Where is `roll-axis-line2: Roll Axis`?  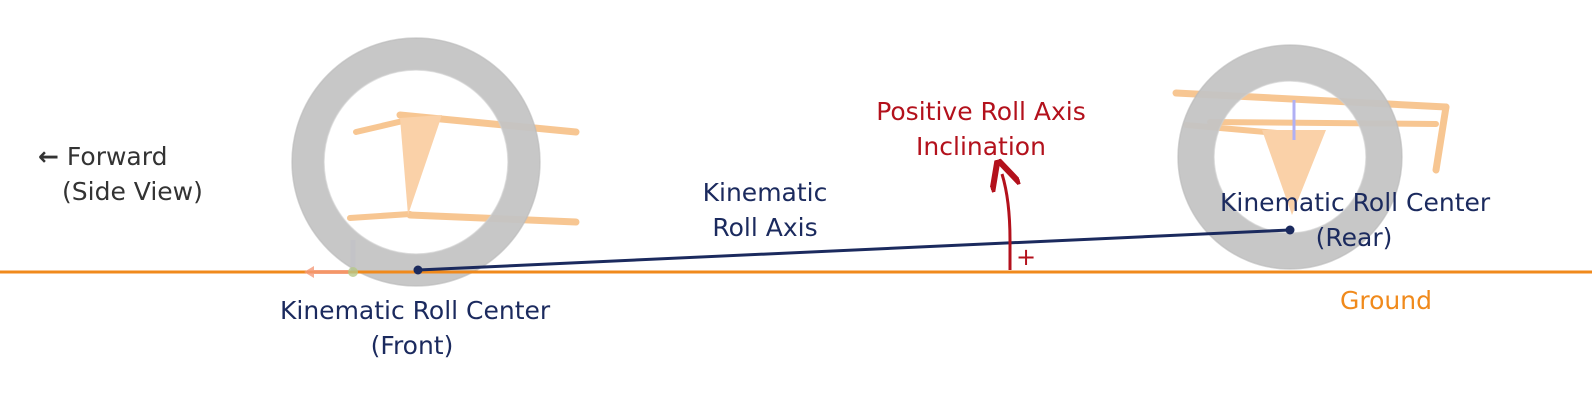
roll-axis-line2: Roll Axis is located at coordinates (765, 227).